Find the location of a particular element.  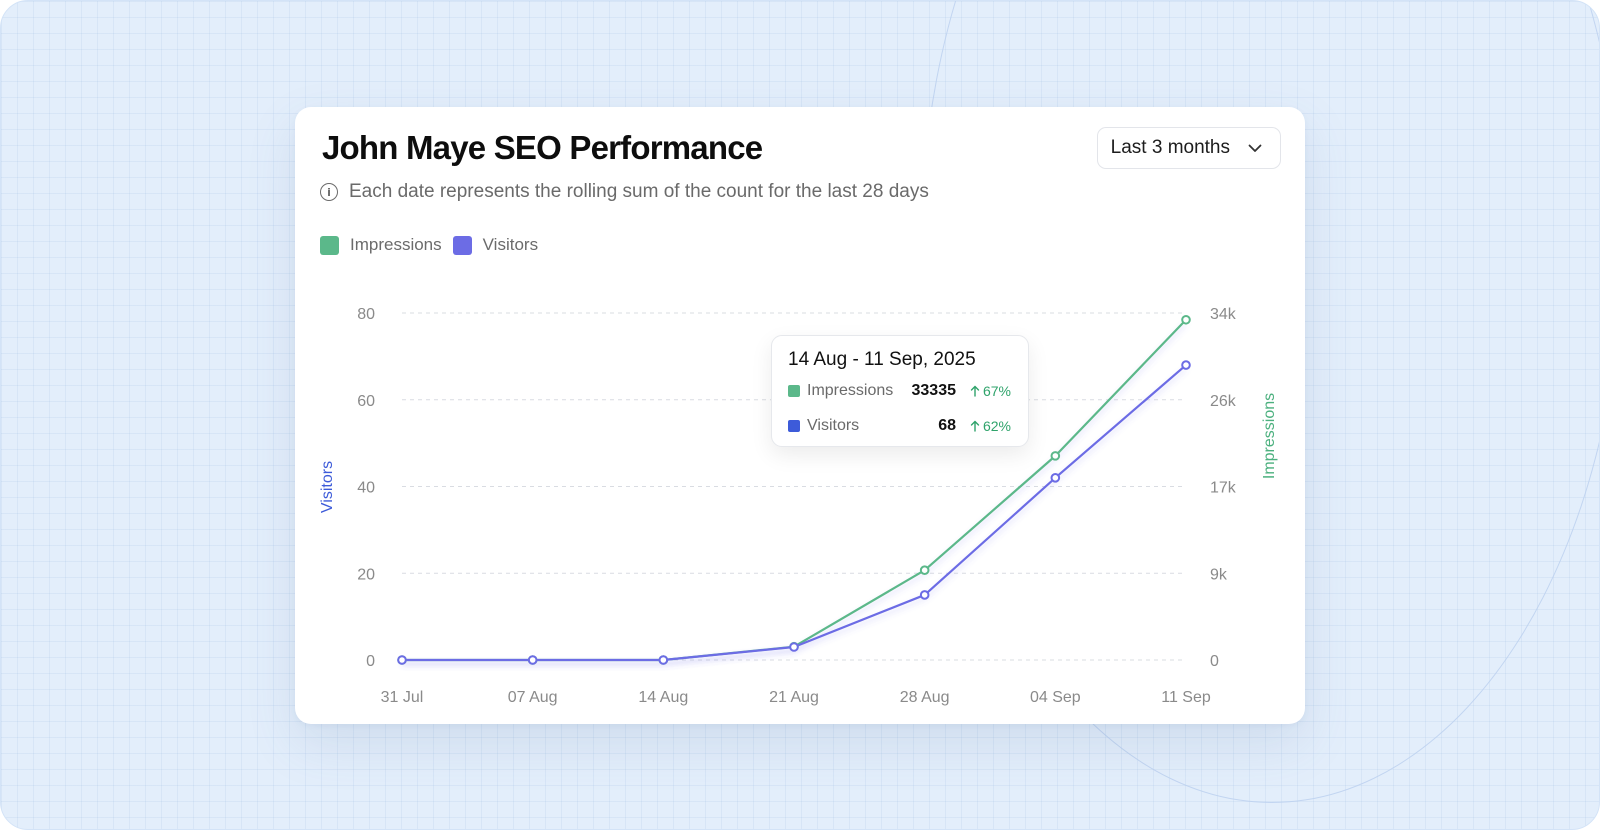

tooltip-label-impressions: Impressions is located at coordinates (850, 390).